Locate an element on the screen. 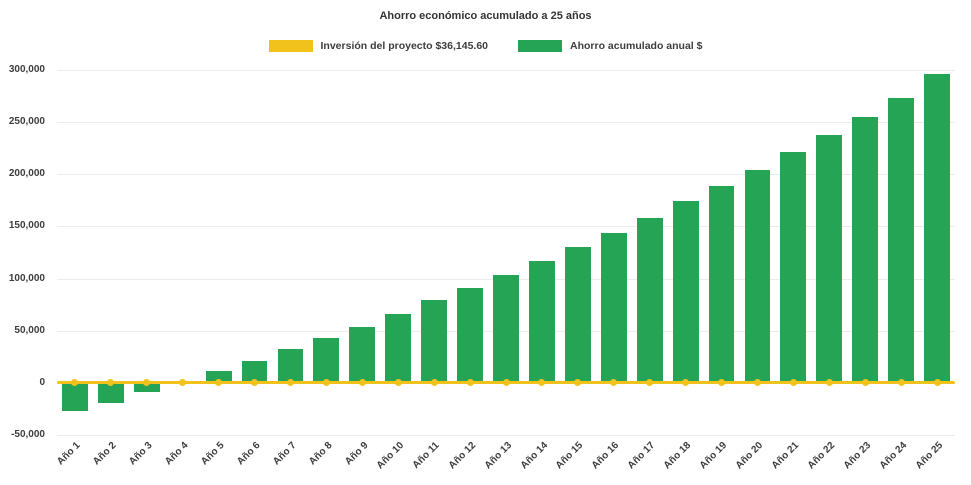  x-tick-label: Año 13 is located at coordinates (498, 456).